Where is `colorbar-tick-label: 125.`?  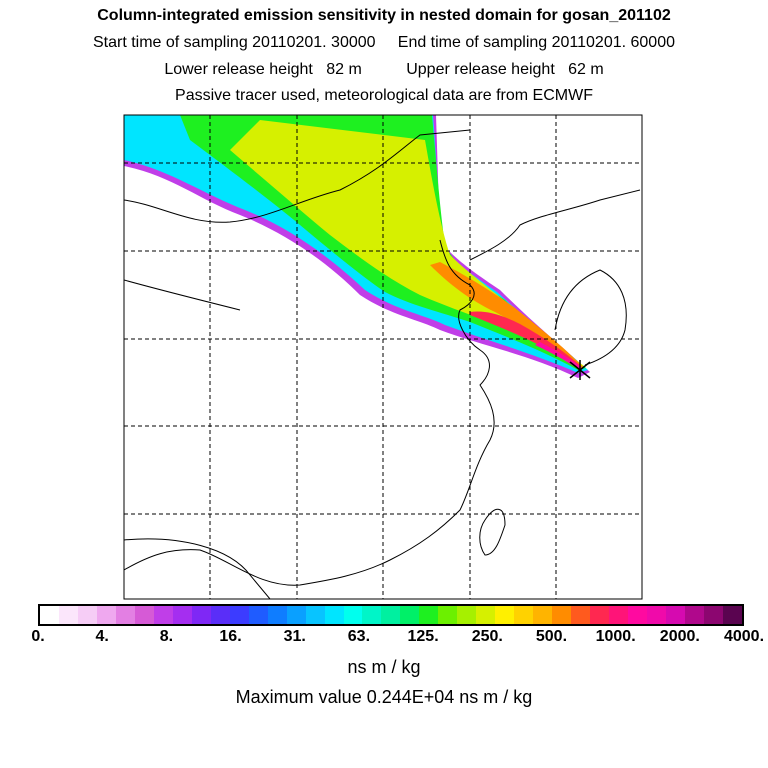
colorbar-tick-label: 125. is located at coordinates (423, 636).